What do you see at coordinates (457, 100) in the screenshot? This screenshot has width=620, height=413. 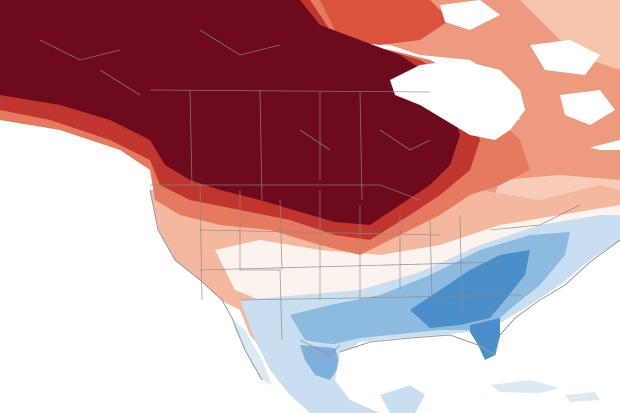 I see `hudson-bay` at bounding box center [457, 100].